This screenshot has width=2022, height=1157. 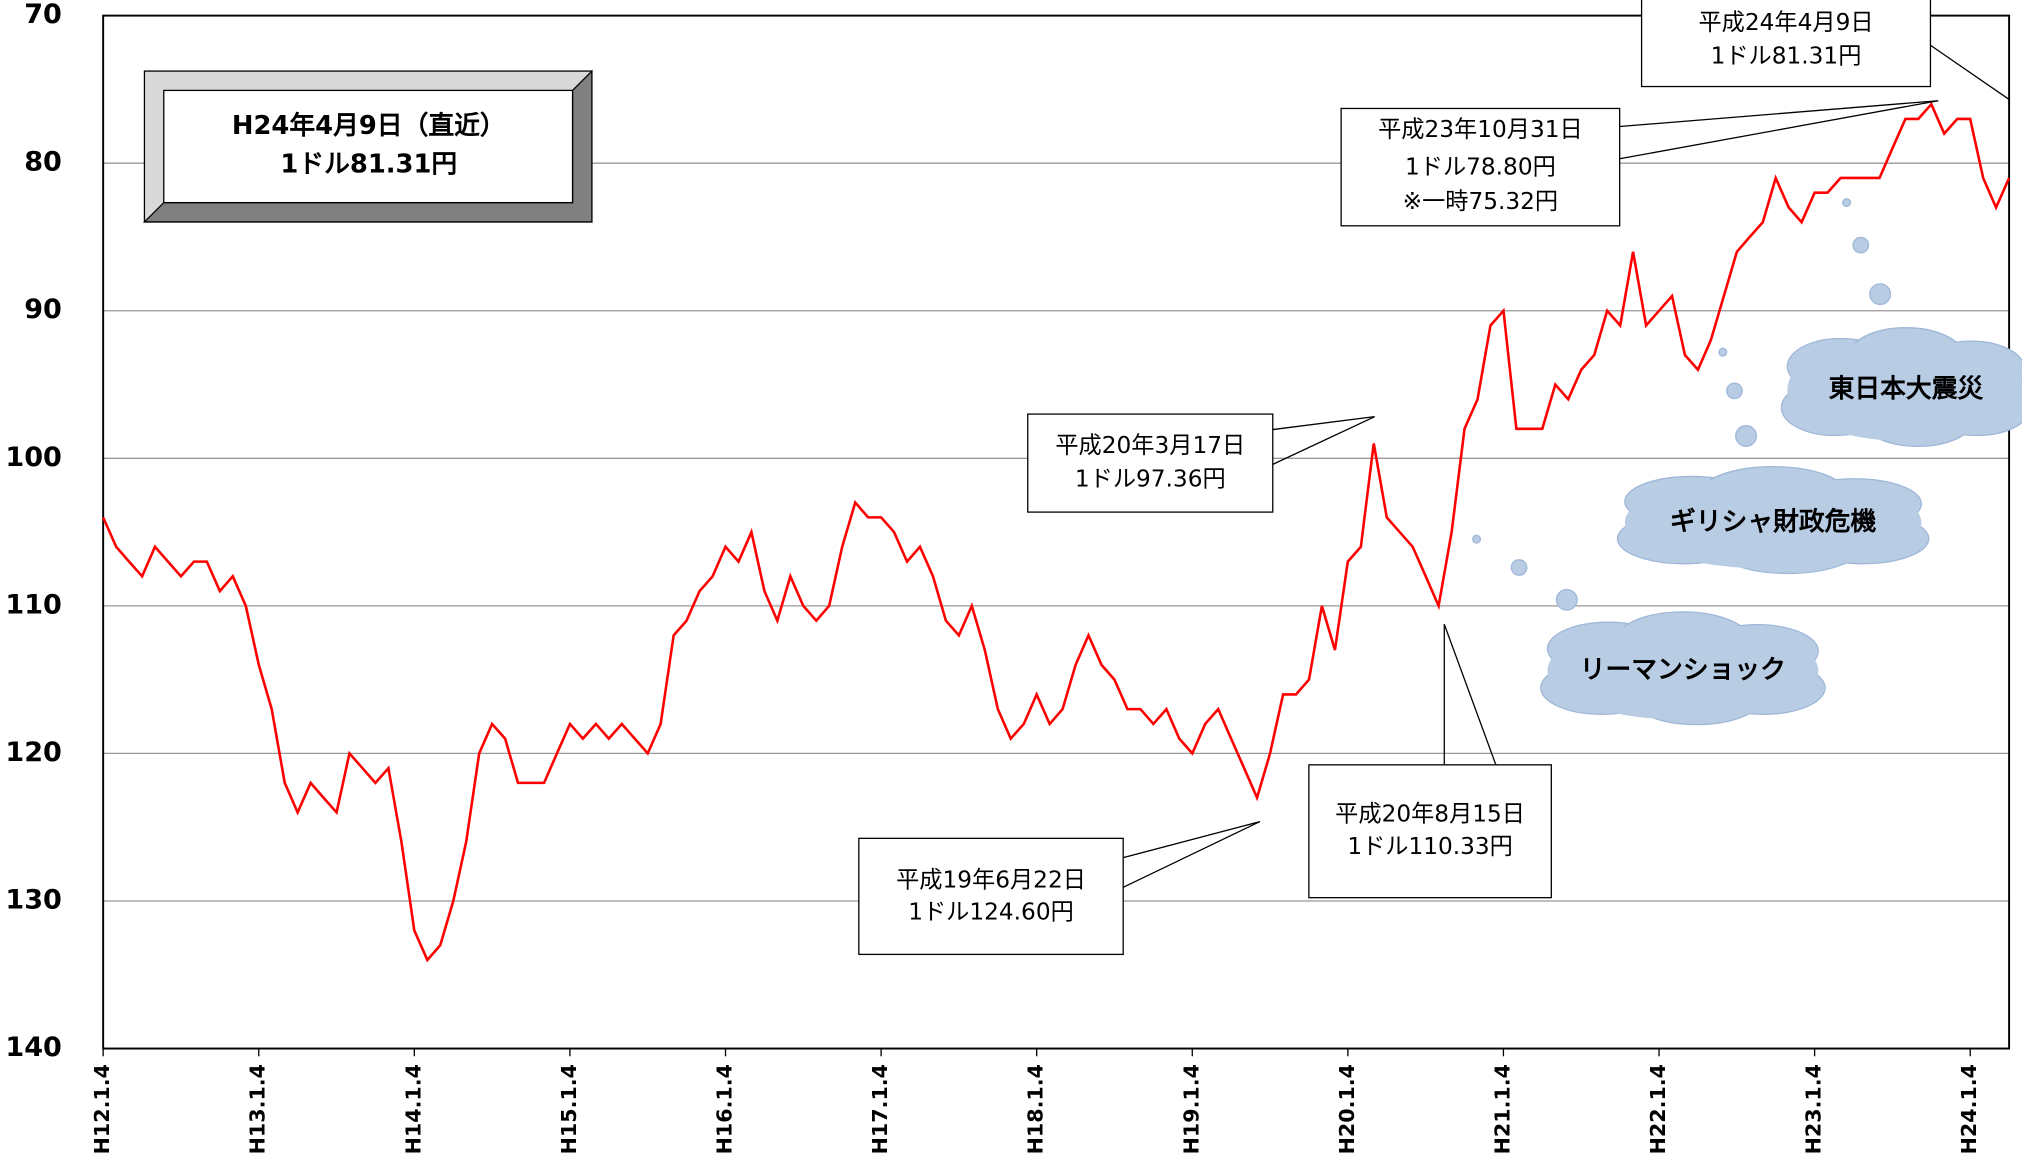 What do you see at coordinates (1785, 22) in the screenshot?
I see `annotation-text: 平成24年4月9日` at bounding box center [1785, 22].